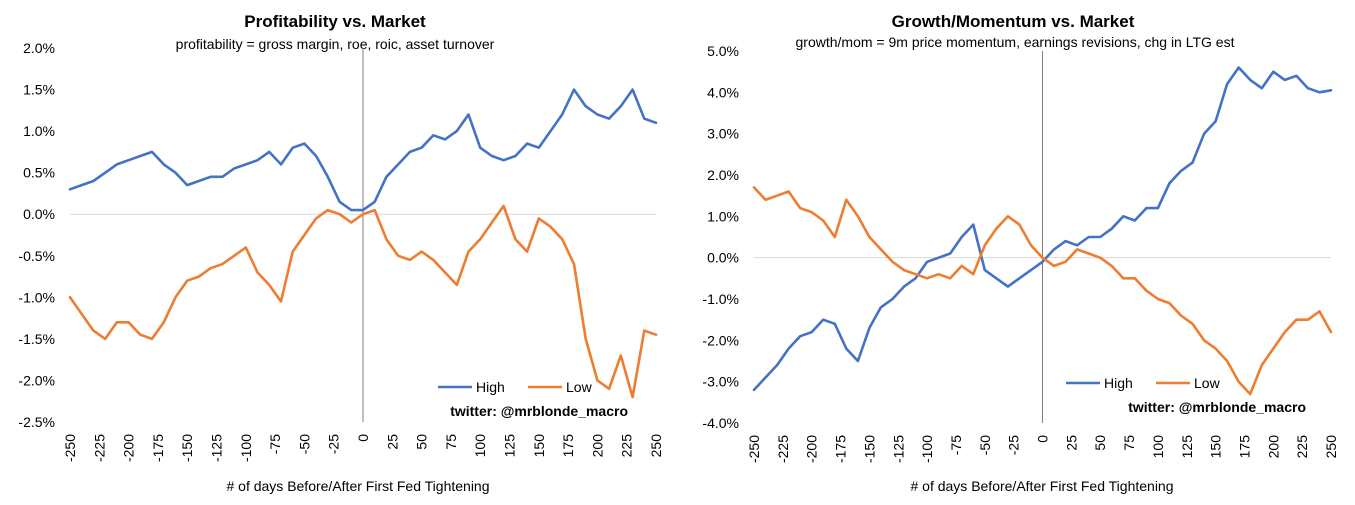  Describe the element at coordinates (723, 92) in the screenshot. I see `y-tick-label: 4.0%` at that location.